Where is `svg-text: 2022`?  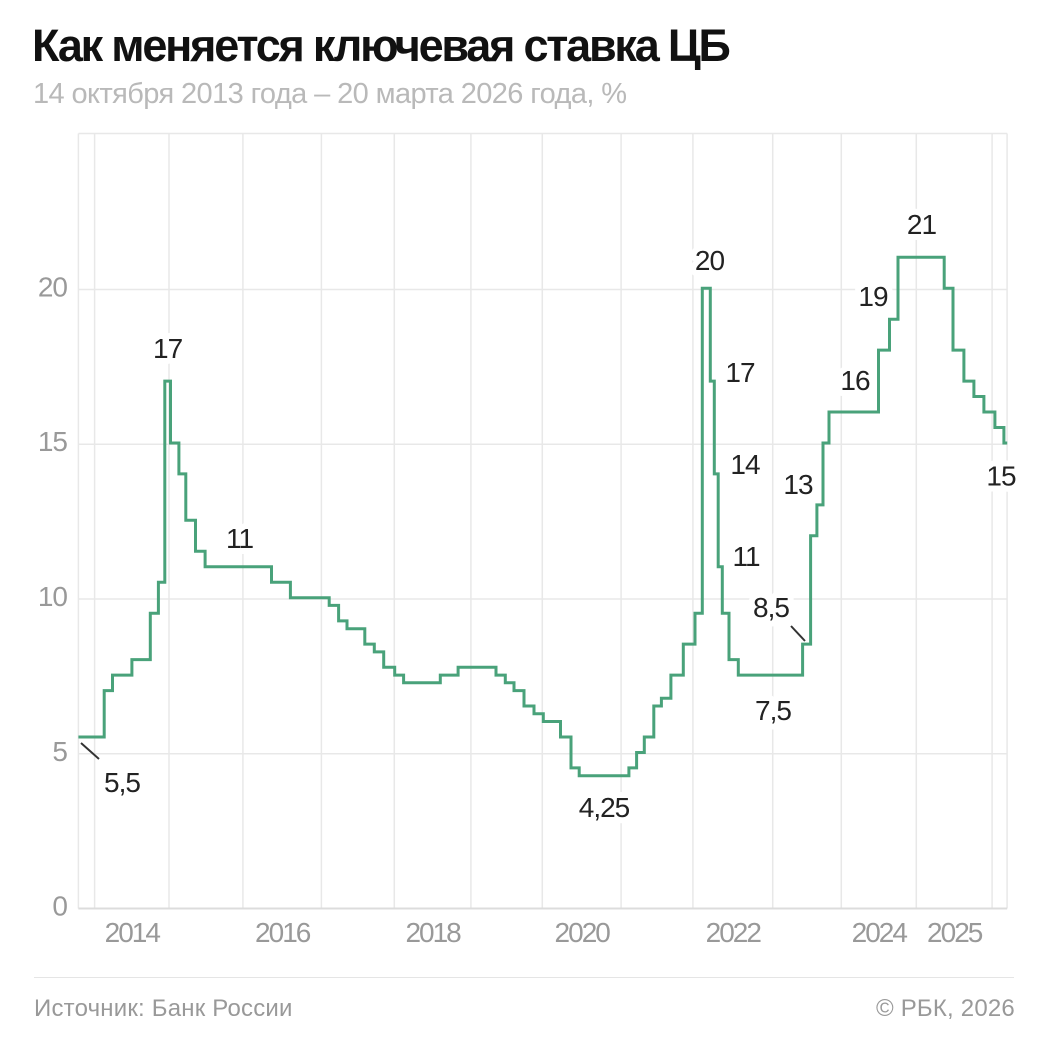
svg-text: 2022 is located at coordinates (734, 932).